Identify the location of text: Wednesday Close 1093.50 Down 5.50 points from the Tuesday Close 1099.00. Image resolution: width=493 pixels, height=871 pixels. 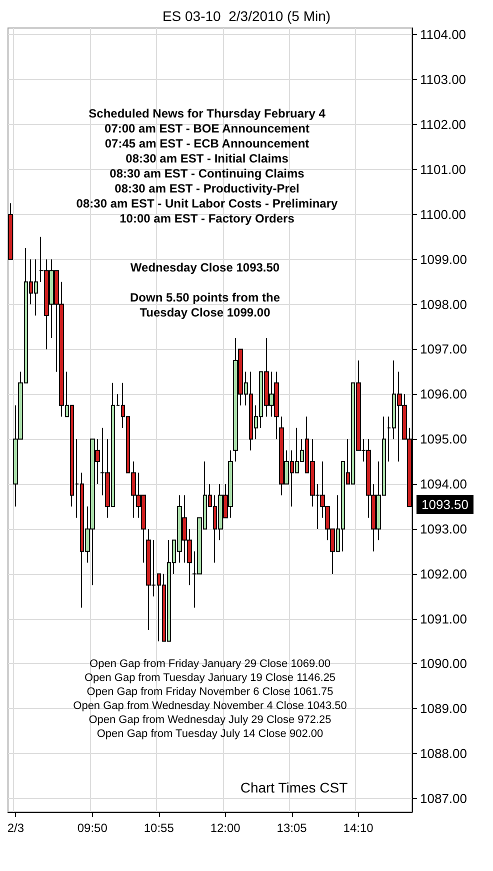
(205, 290).